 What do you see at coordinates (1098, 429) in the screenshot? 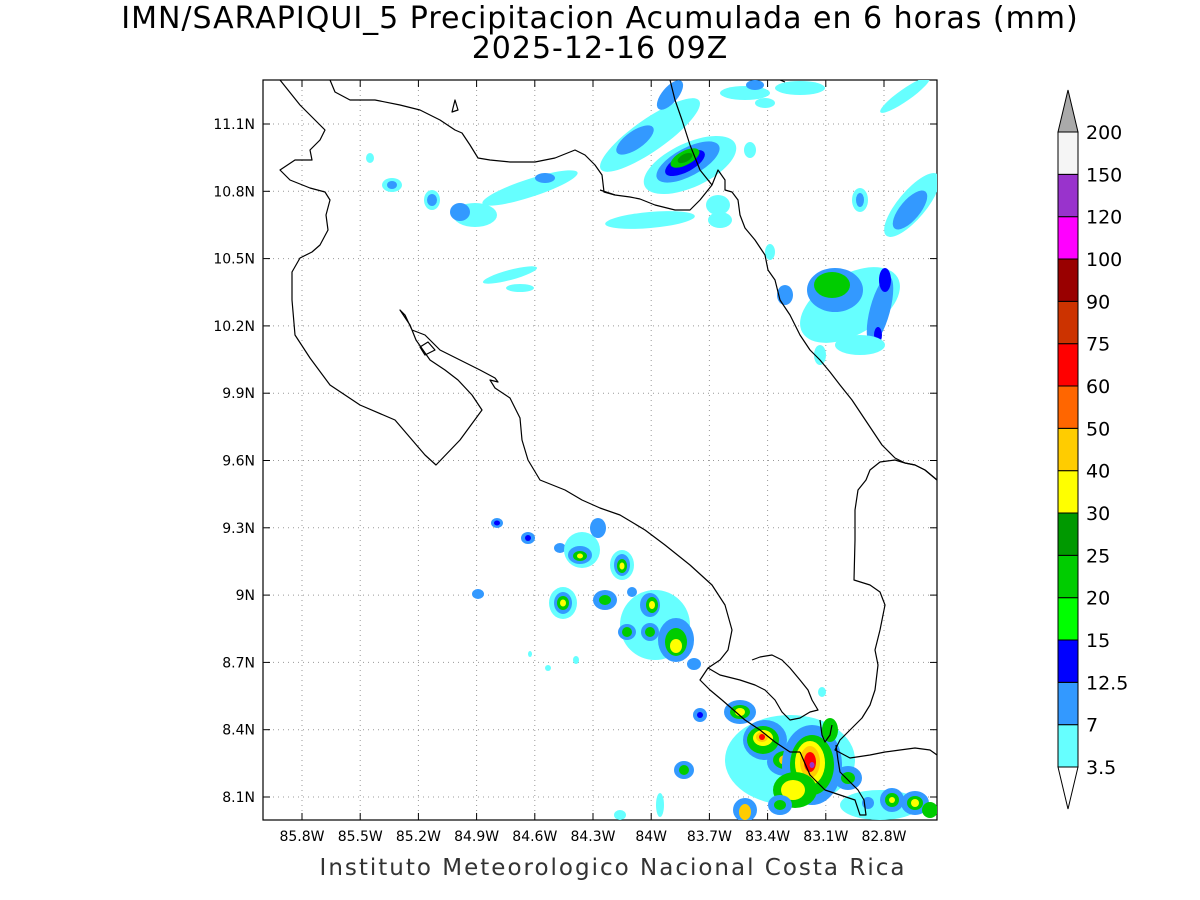
I see `colorbar-label: 50` at bounding box center [1098, 429].